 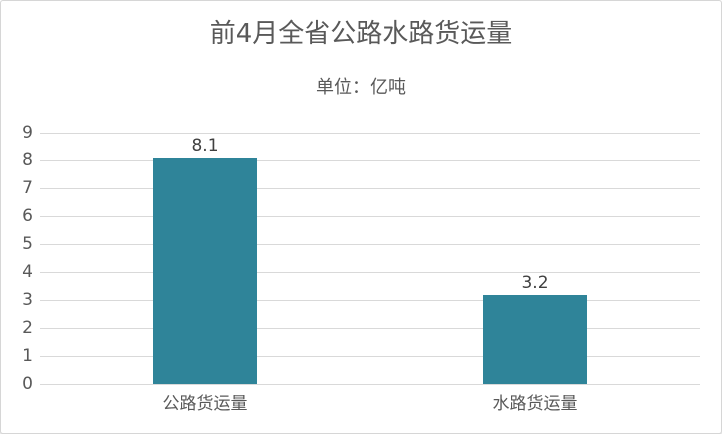 I want to click on x-axis-category-label: 水路货运量, so click(x=535, y=404).